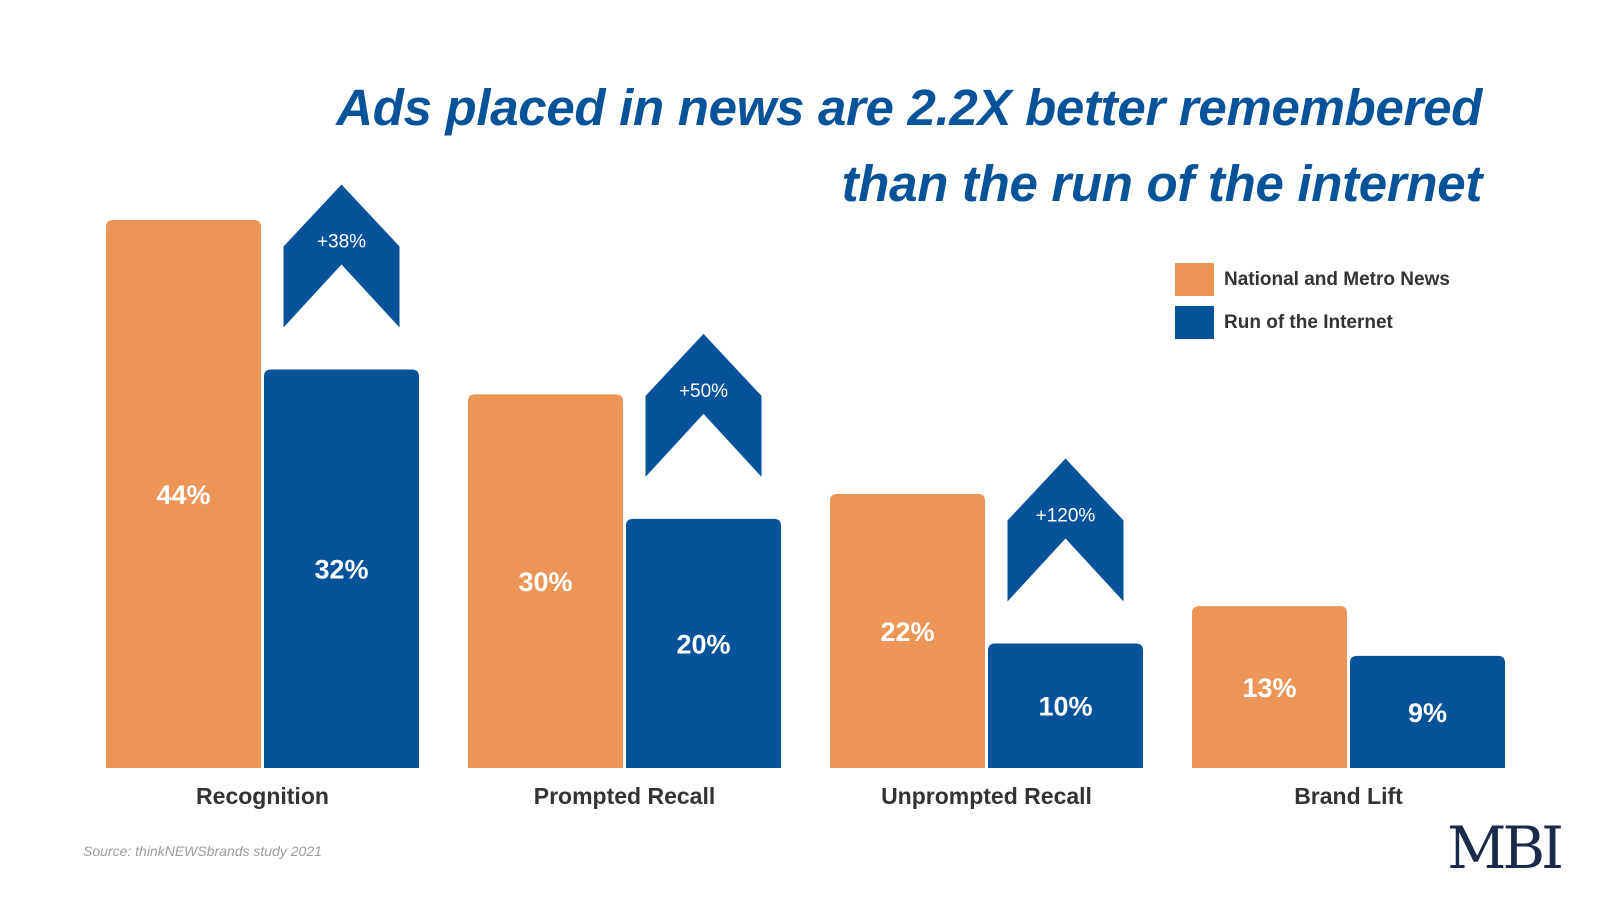  What do you see at coordinates (703, 391) in the screenshot?
I see `lift-label: +50%` at bounding box center [703, 391].